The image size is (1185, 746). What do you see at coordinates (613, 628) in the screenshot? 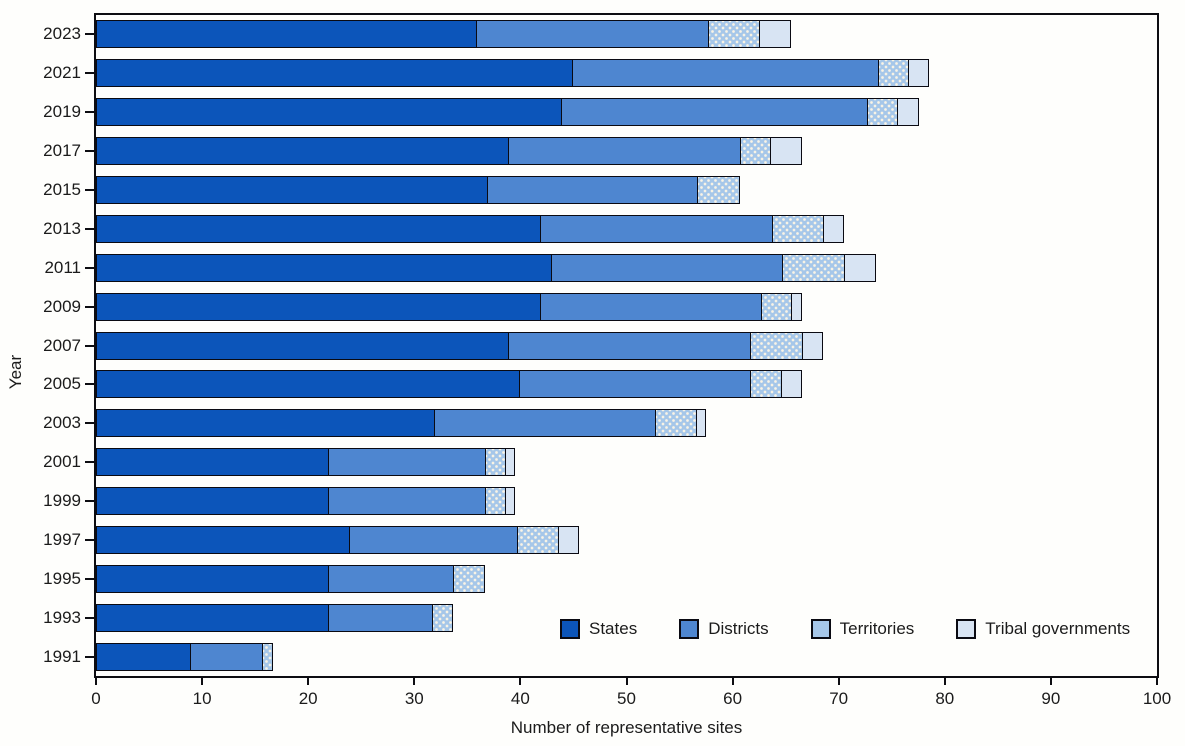
I see `legend-label: States` at bounding box center [613, 628].